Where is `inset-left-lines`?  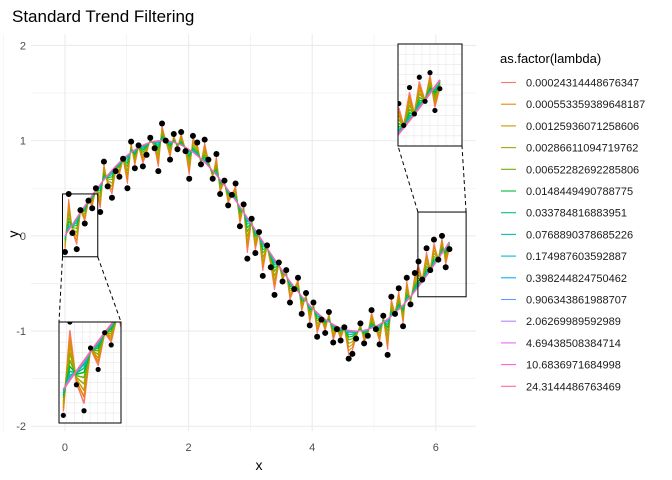
inset-left-lines is located at coordinates (91, 367).